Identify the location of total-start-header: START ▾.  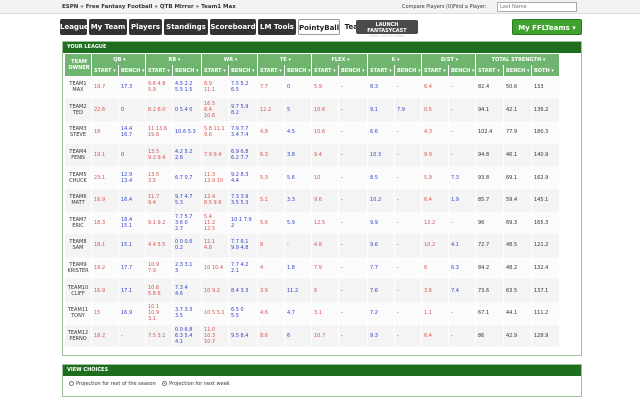
(489, 70).